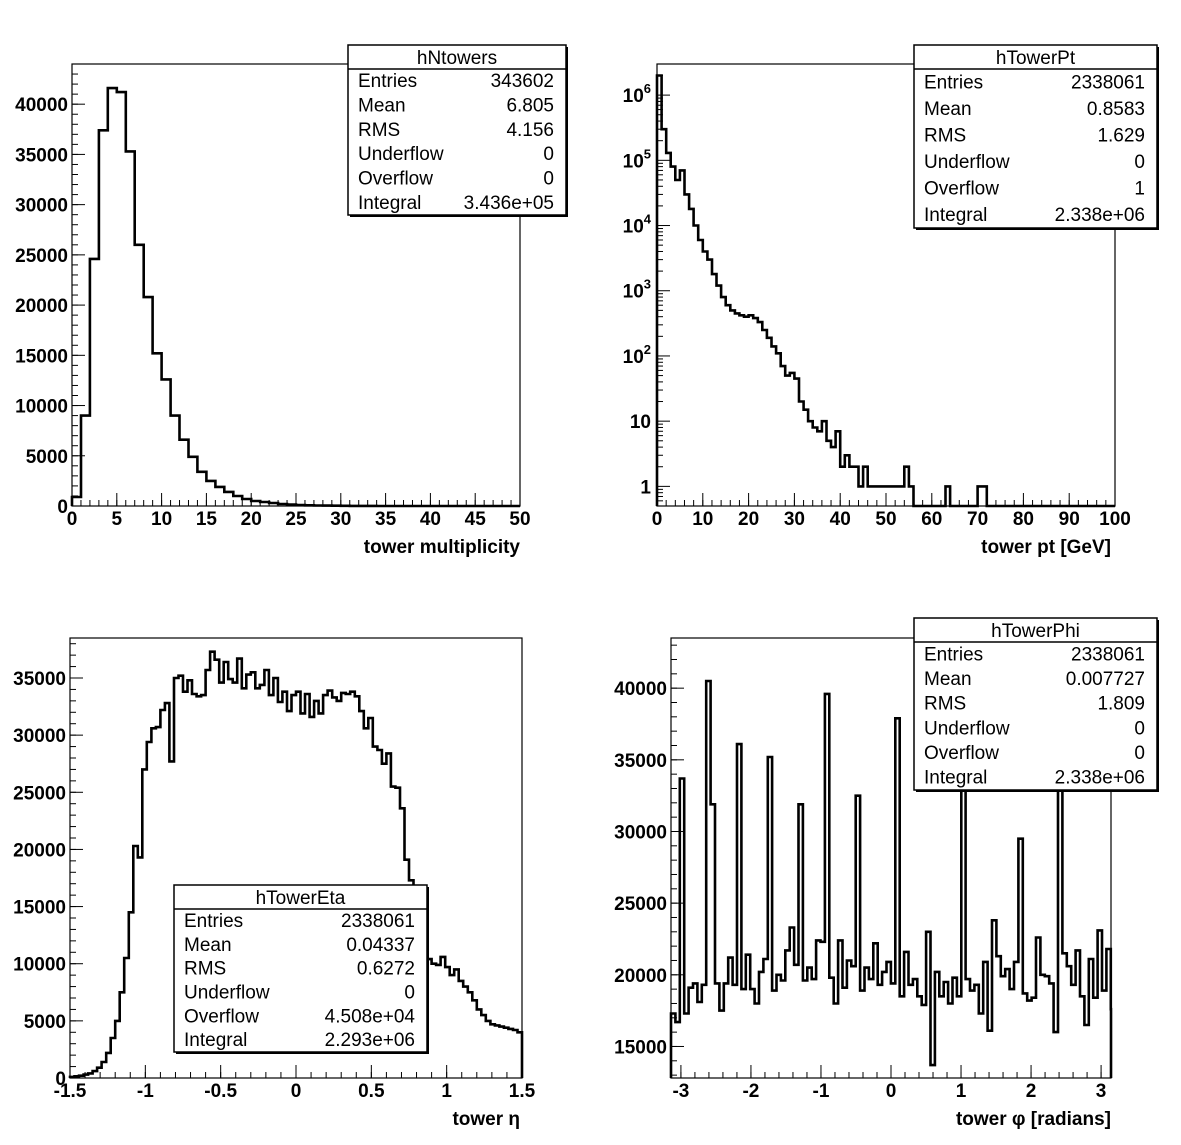 Image resolution: width=1181 pixels, height=1145 pixels. Describe the element at coordinates (1069, 519) in the screenshot. I see `x-tick-label: 90` at that location.